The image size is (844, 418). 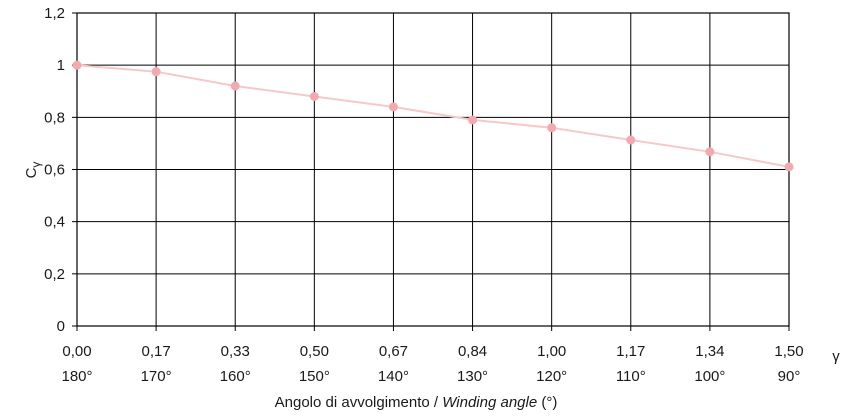 What do you see at coordinates (156, 351) in the screenshot?
I see `x-tick-label-radians: 0,17` at bounding box center [156, 351].